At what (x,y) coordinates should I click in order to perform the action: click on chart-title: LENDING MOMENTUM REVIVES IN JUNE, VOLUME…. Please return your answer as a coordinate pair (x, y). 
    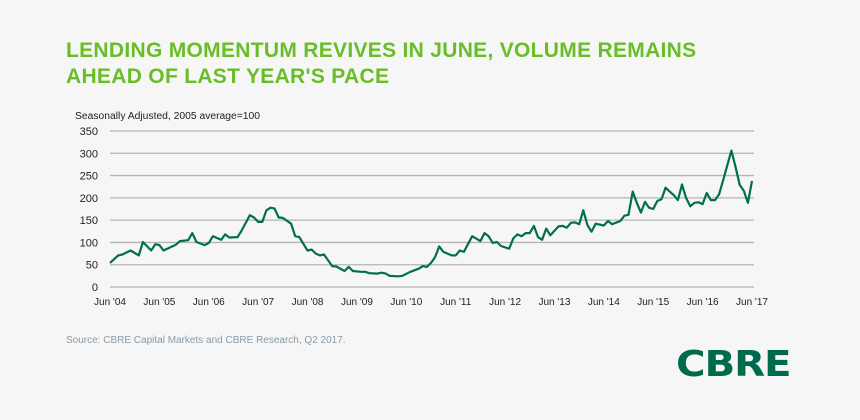
    Looking at the image, I should click on (381, 64).